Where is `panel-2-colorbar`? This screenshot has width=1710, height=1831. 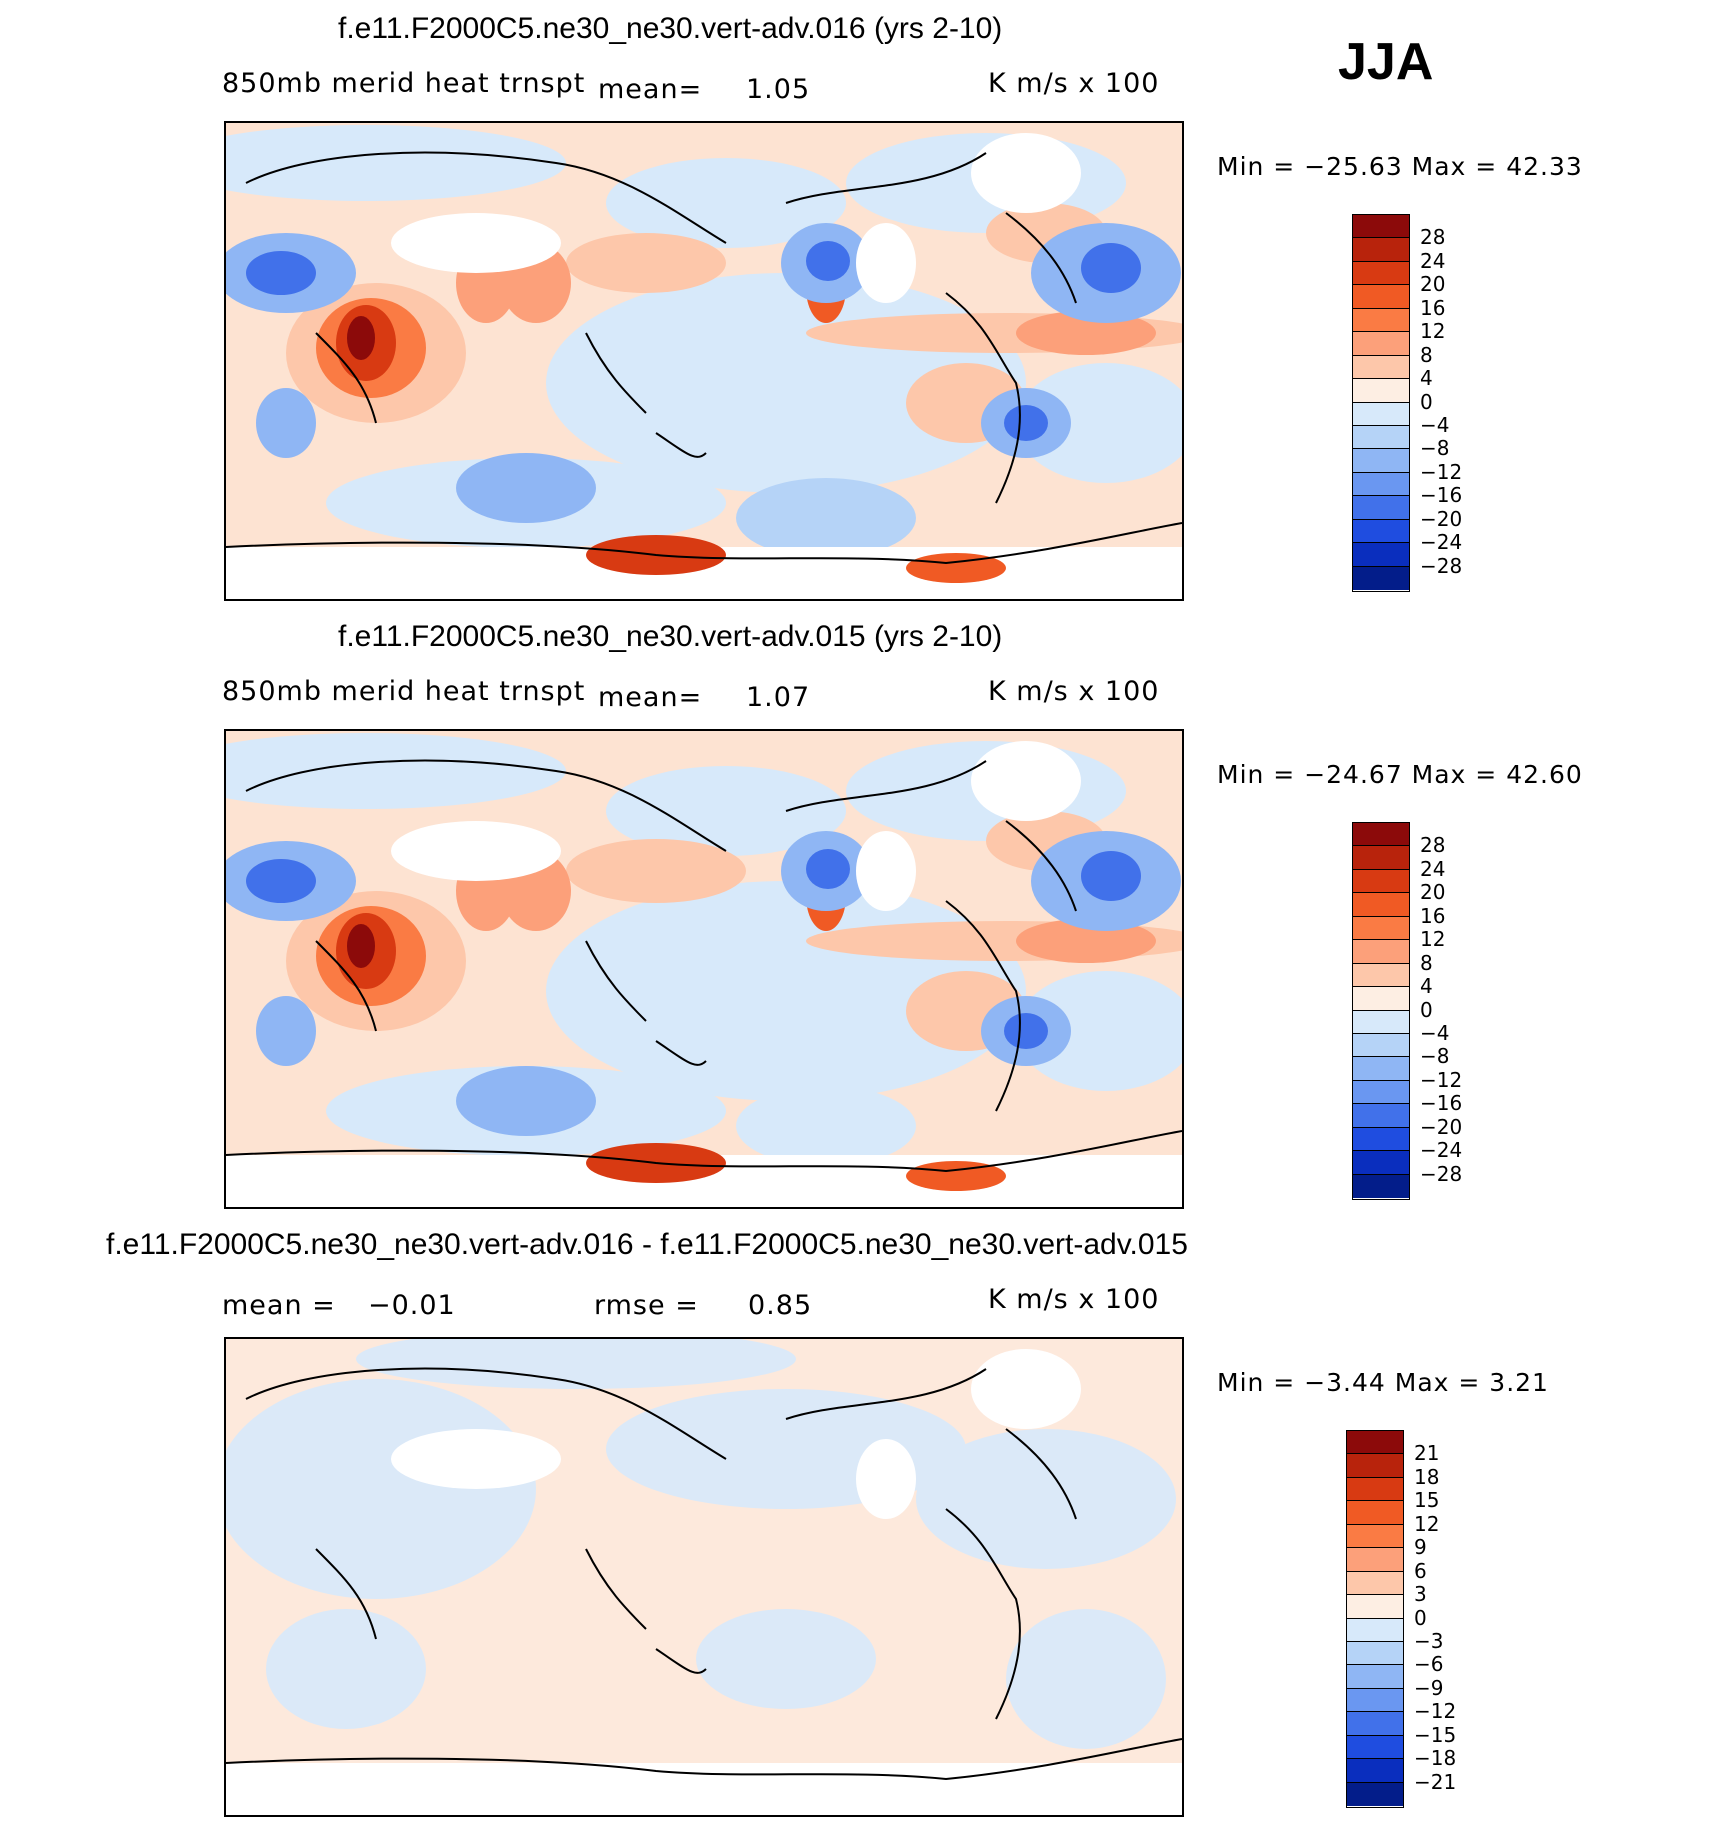
panel-2-colorbar is located at coordinates (1381, 1011).